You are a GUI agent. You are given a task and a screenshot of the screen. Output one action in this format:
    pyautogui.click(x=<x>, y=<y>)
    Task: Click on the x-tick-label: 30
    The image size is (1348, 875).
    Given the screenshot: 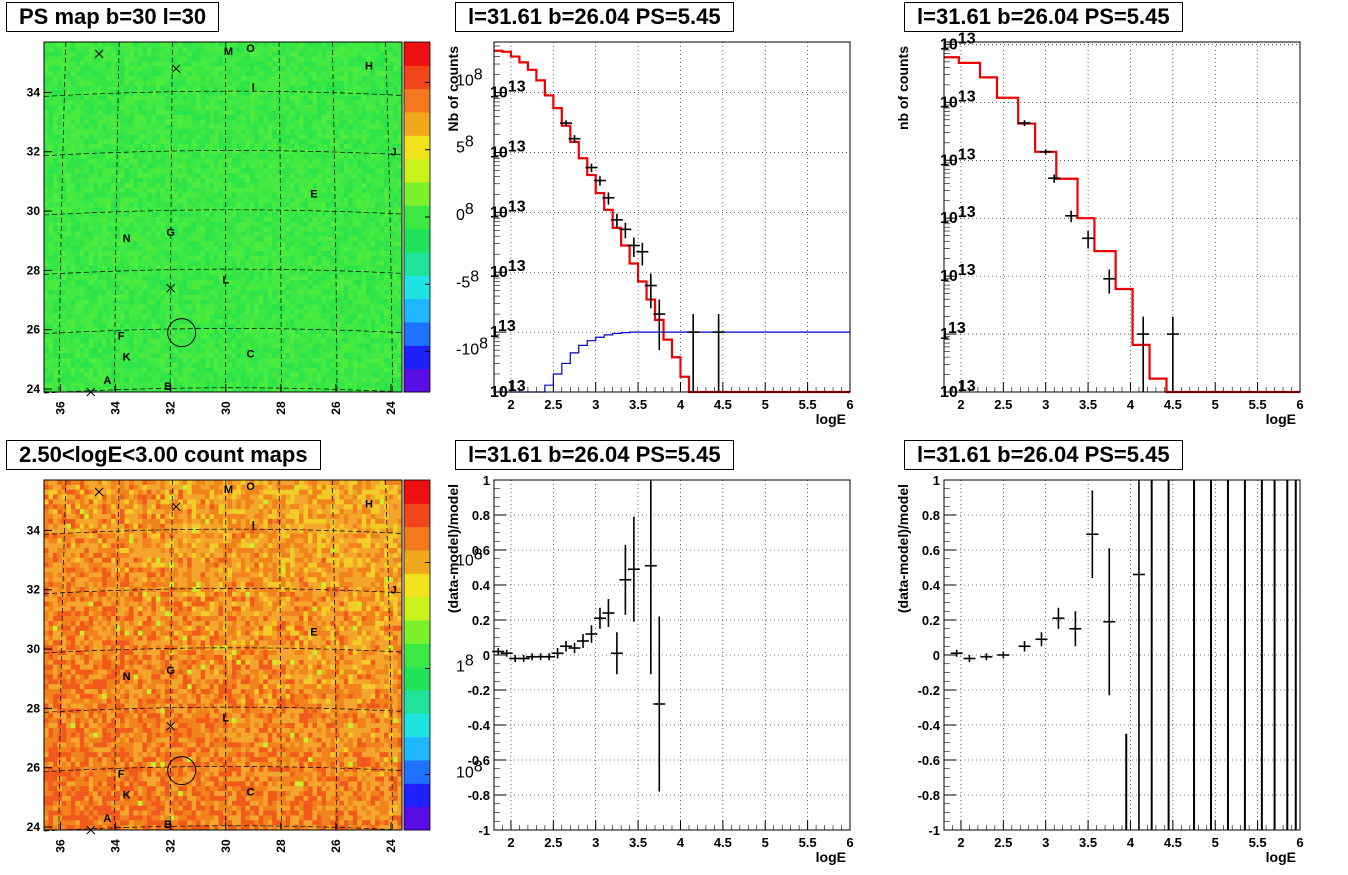 What is the action you would take?
    pyautogui.click(x=226, y=846)
    